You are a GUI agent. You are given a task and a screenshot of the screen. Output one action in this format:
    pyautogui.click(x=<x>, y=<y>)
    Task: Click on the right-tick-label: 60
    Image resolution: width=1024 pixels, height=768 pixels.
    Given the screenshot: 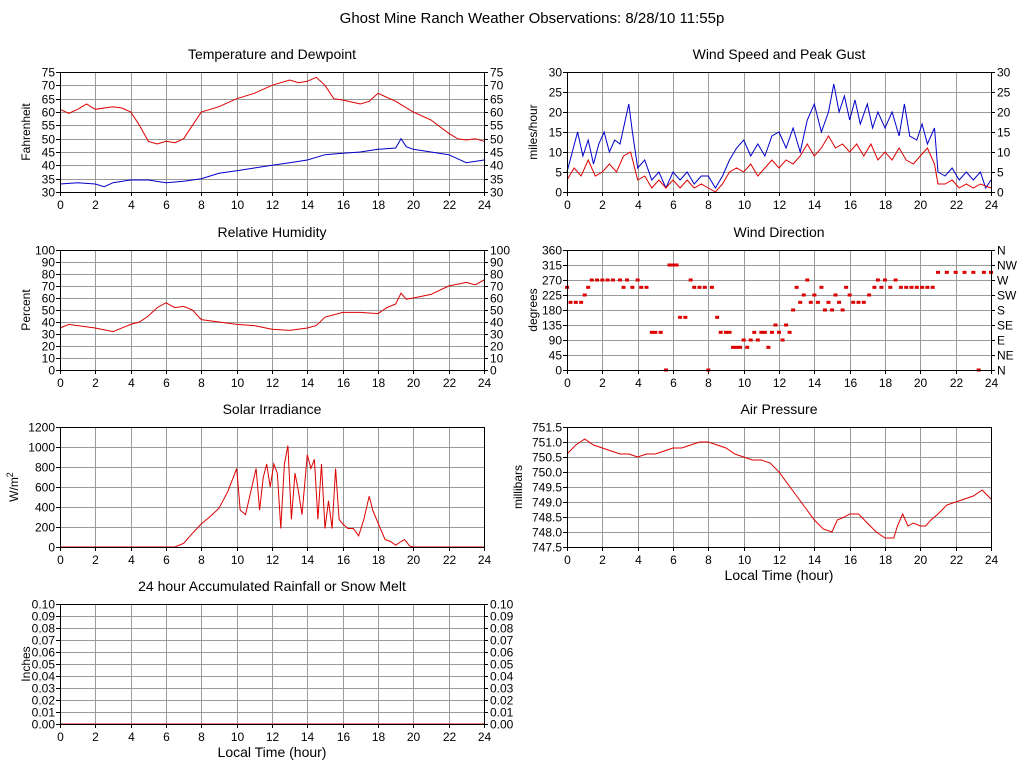 What is the action you would take?
    pyautogui.click(x=497, y=113)
    